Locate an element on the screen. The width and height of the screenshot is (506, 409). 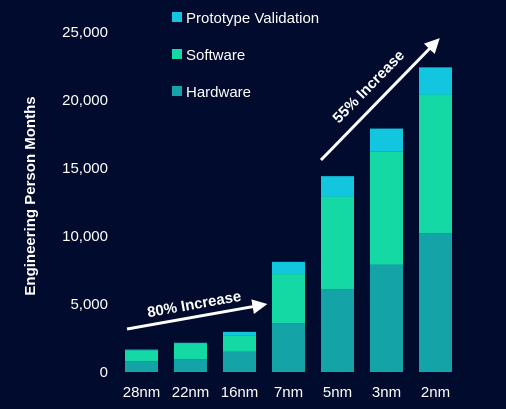
x-axis-ticks: 28nm 22nm 16nm 7nm 5nm 3nm 2nm is located at coordinates (286, 392).